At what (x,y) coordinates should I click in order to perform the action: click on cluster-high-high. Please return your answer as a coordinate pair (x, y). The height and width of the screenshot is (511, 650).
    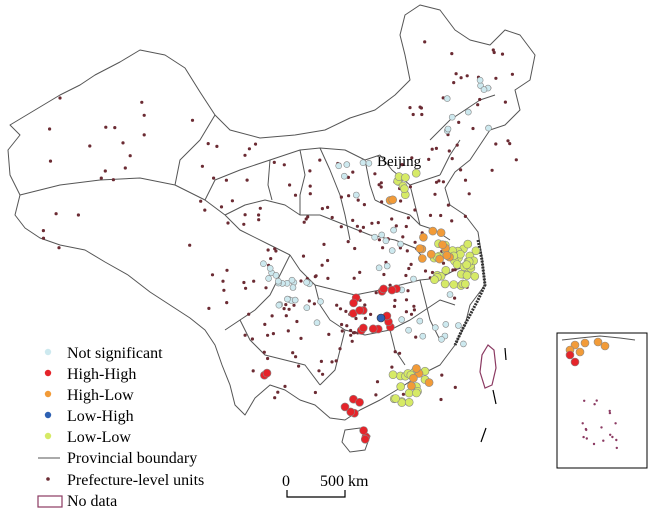
    Looking at the image, I should click on (360, 310).